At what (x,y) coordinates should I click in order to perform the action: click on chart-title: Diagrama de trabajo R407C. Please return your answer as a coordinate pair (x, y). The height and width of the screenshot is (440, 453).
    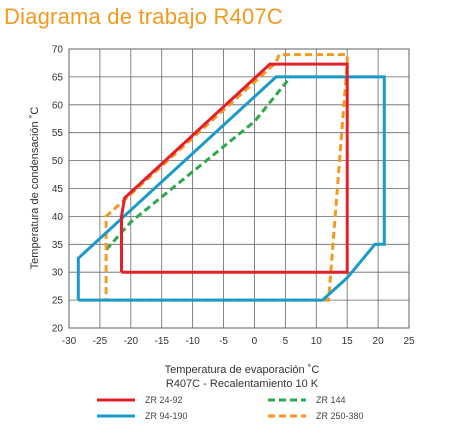
    Looking at the image, I should click on (143, 16).